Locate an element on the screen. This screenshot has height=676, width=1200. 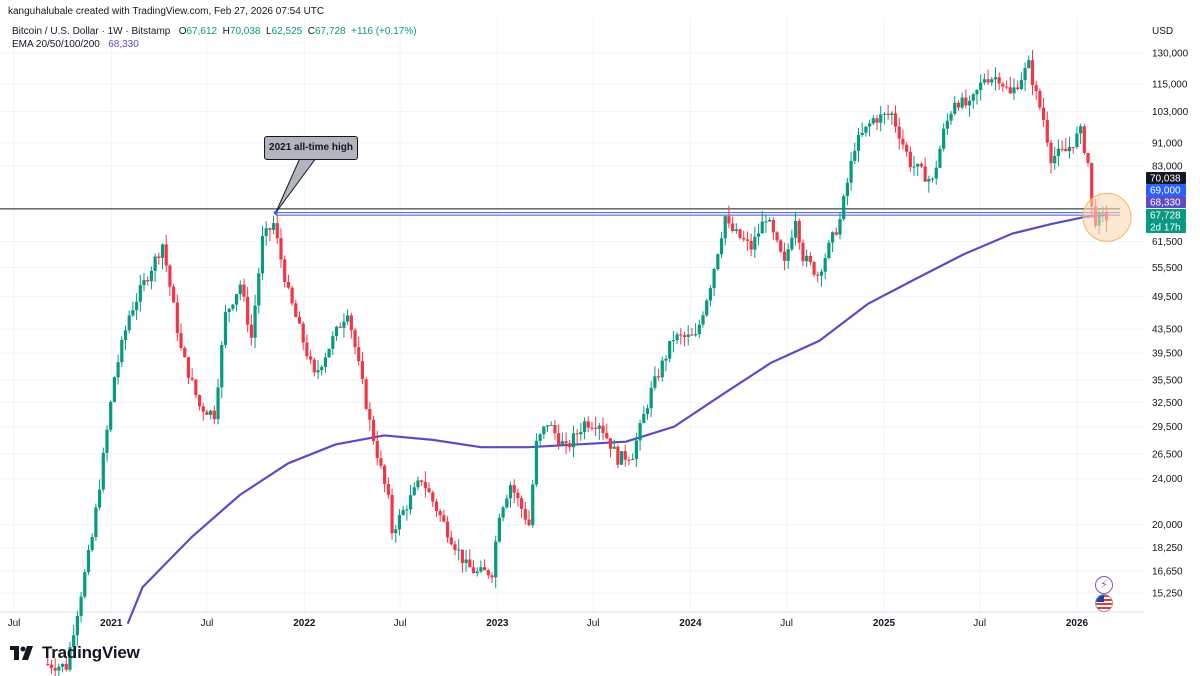
ath-annotation: 2021 all-time high is located at coordinates (311, 148).